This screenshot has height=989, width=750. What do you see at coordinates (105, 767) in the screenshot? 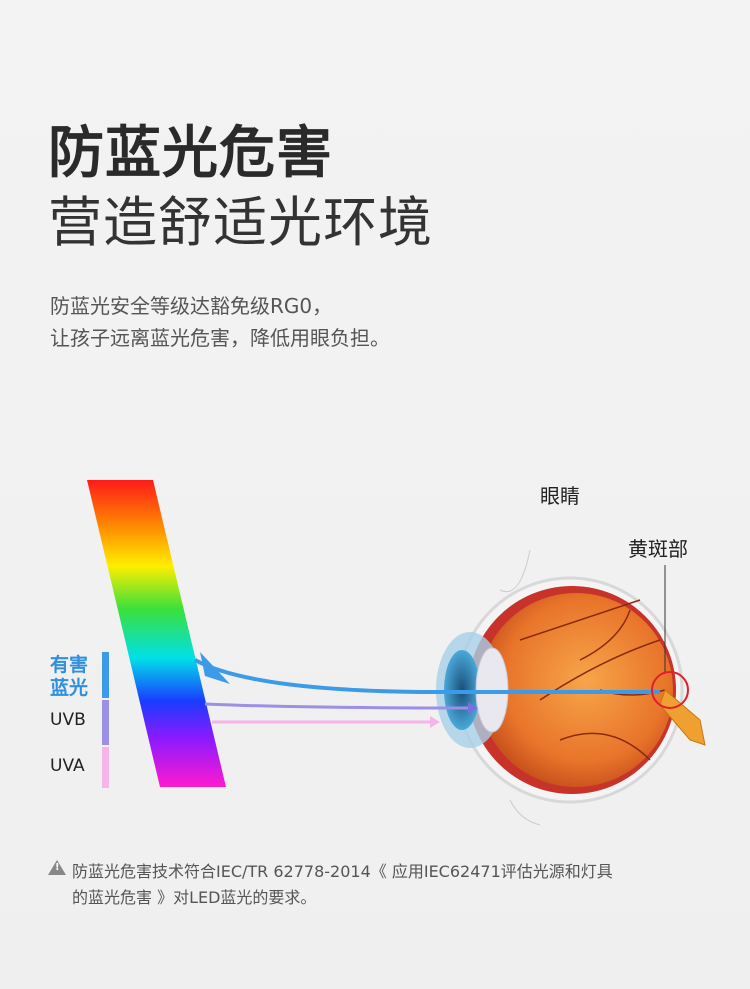
I see `legend-bar-uva` at bounding box center [105, 767].